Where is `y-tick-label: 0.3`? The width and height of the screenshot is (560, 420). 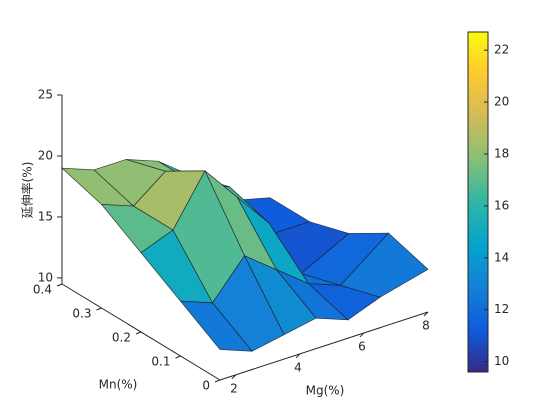 y-tick-label: 0.3 is located at coordinates (81, 314).